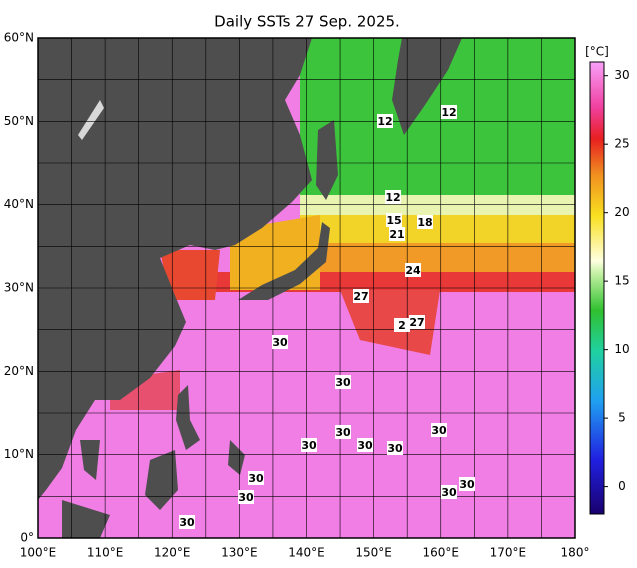 This screenshot has width=637, height=568. What do you see at coordinates (19, 288) in the screenshot?
I see `lat-tick-label: 30°N` at bounding box center [19, 288].